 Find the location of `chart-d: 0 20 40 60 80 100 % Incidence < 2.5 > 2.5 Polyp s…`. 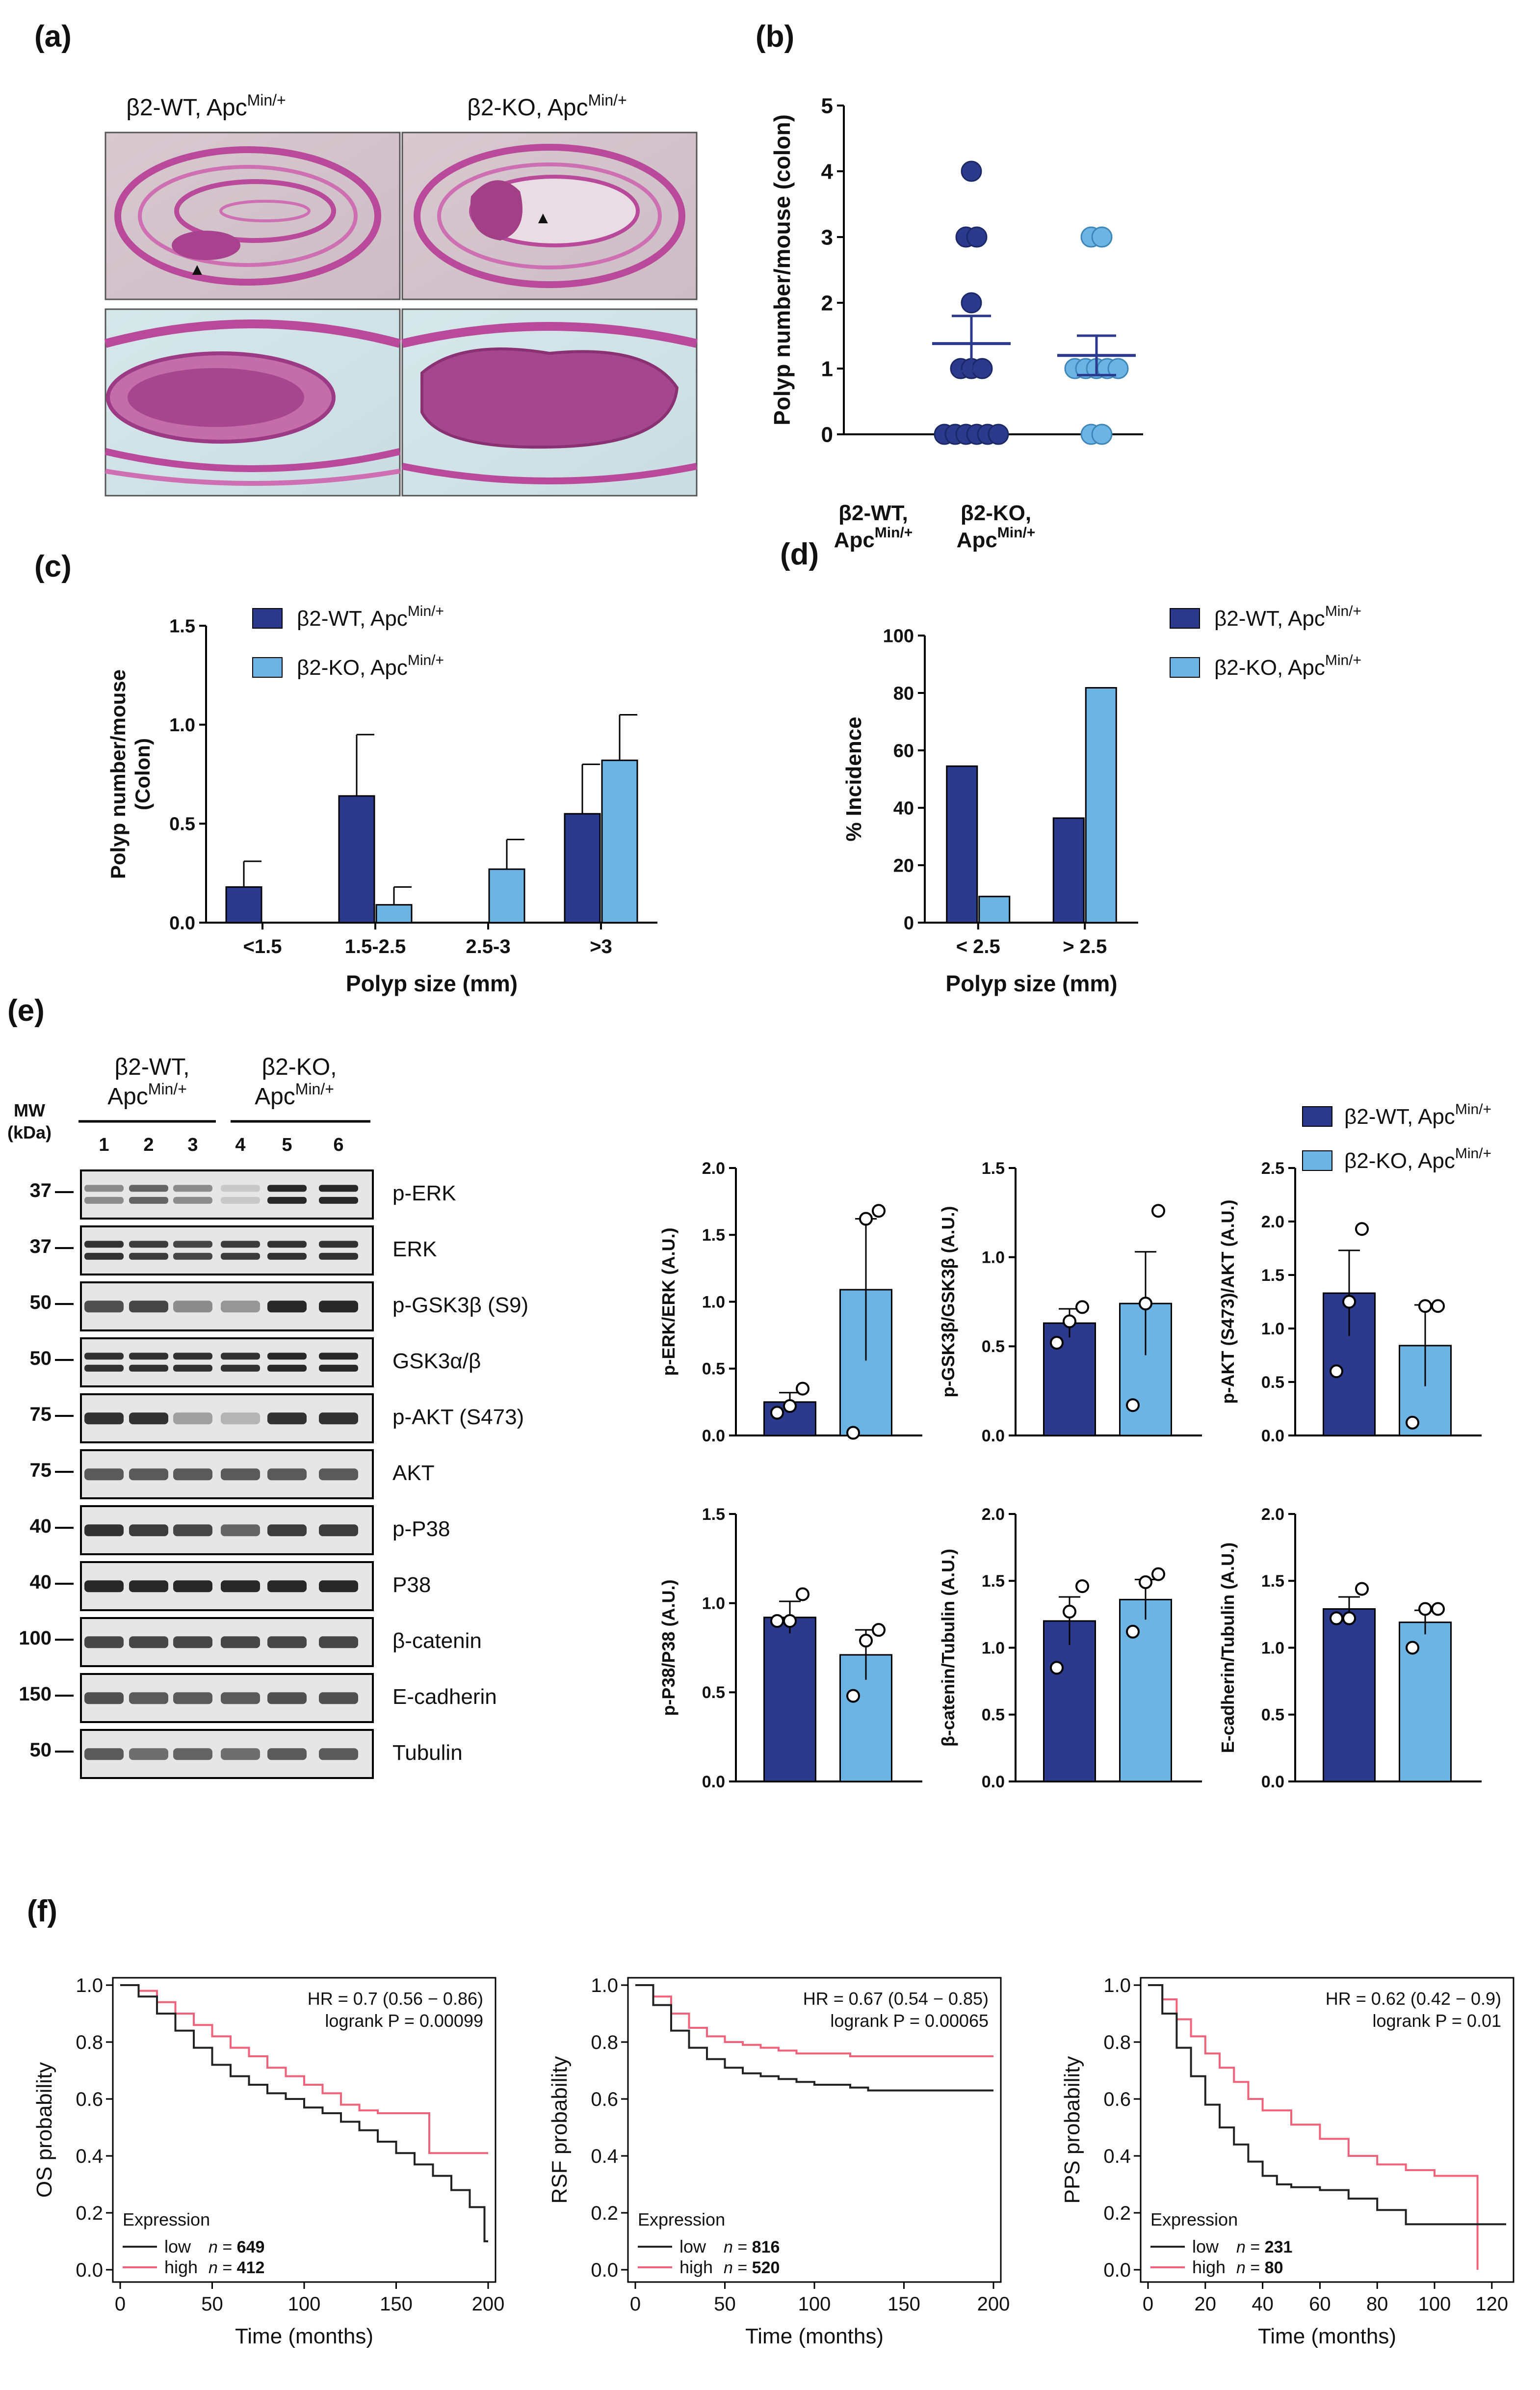

chart-d: 0 20 40 60 80 100 % Incidence < 2.5 > 2.5 Polyp s… is located at coordinates (1101, 799).